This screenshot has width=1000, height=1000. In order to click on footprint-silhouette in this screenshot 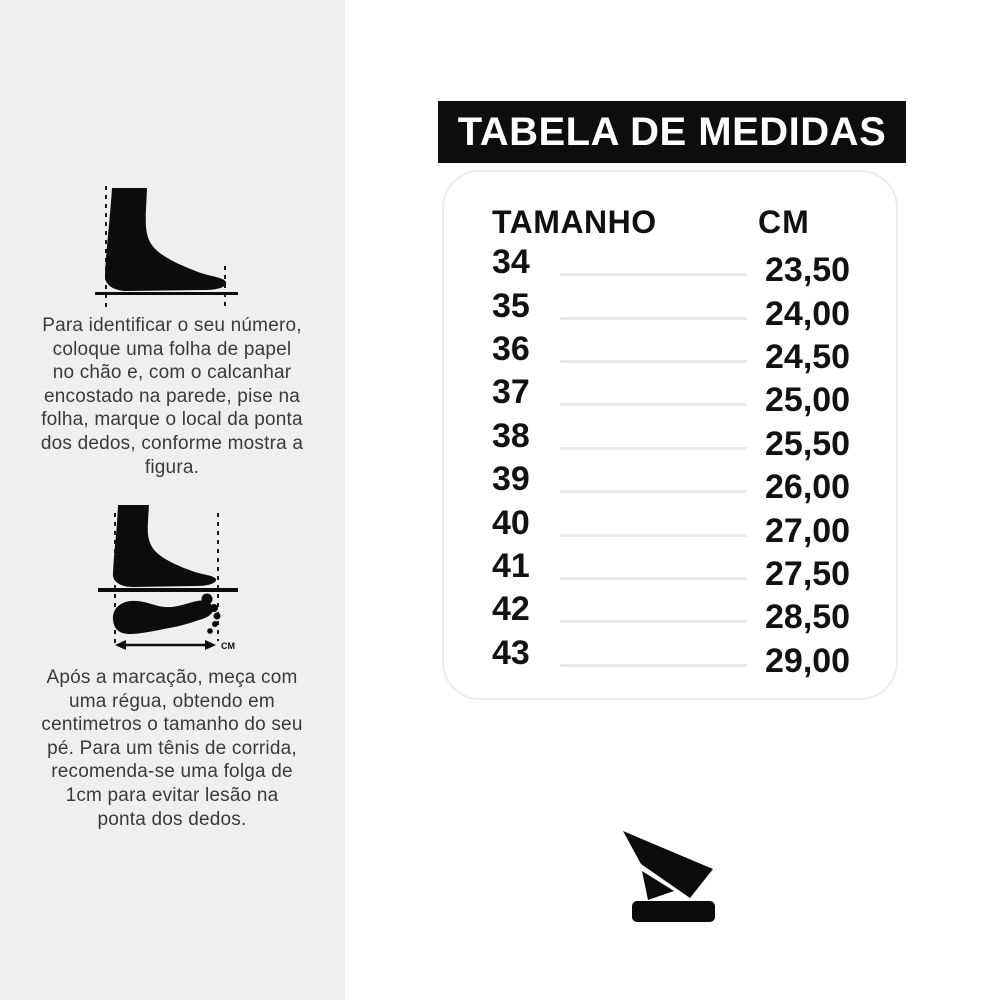, I will do `click(163, 617)`.